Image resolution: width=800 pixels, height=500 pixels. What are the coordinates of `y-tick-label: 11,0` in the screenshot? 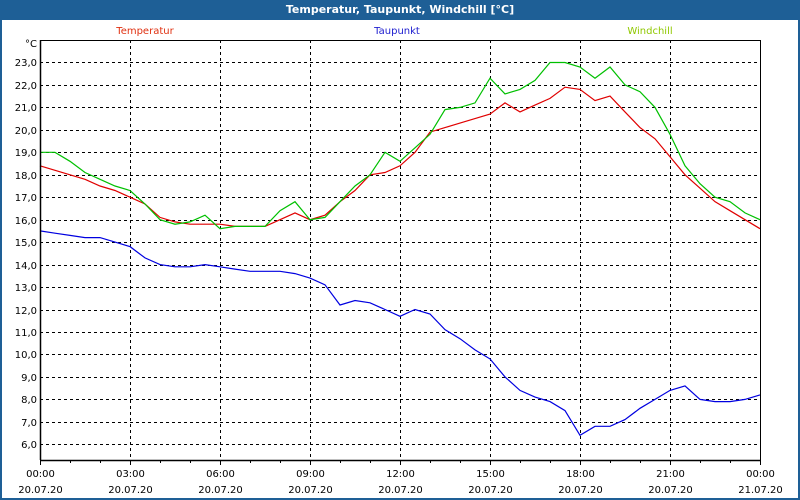 It's located at (26, 333).